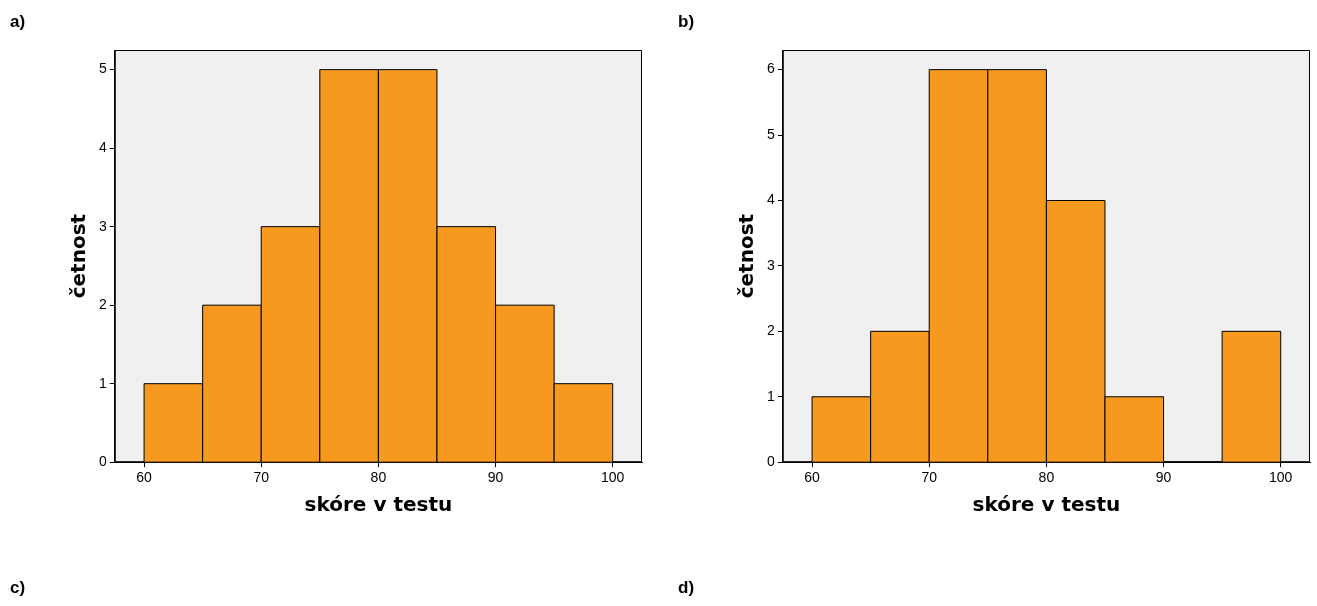 The image size is (1317, 606). What do you see at coordinates (686, 588) in the screenshot?
I see `text: d)` at bounding box center [686, 588].